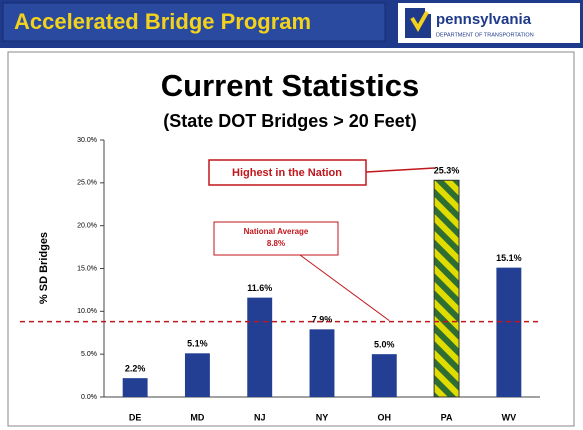  Describe the element at coordinates (384, 345) in the screenshot. I see `value-label: 5.0%` at that location.